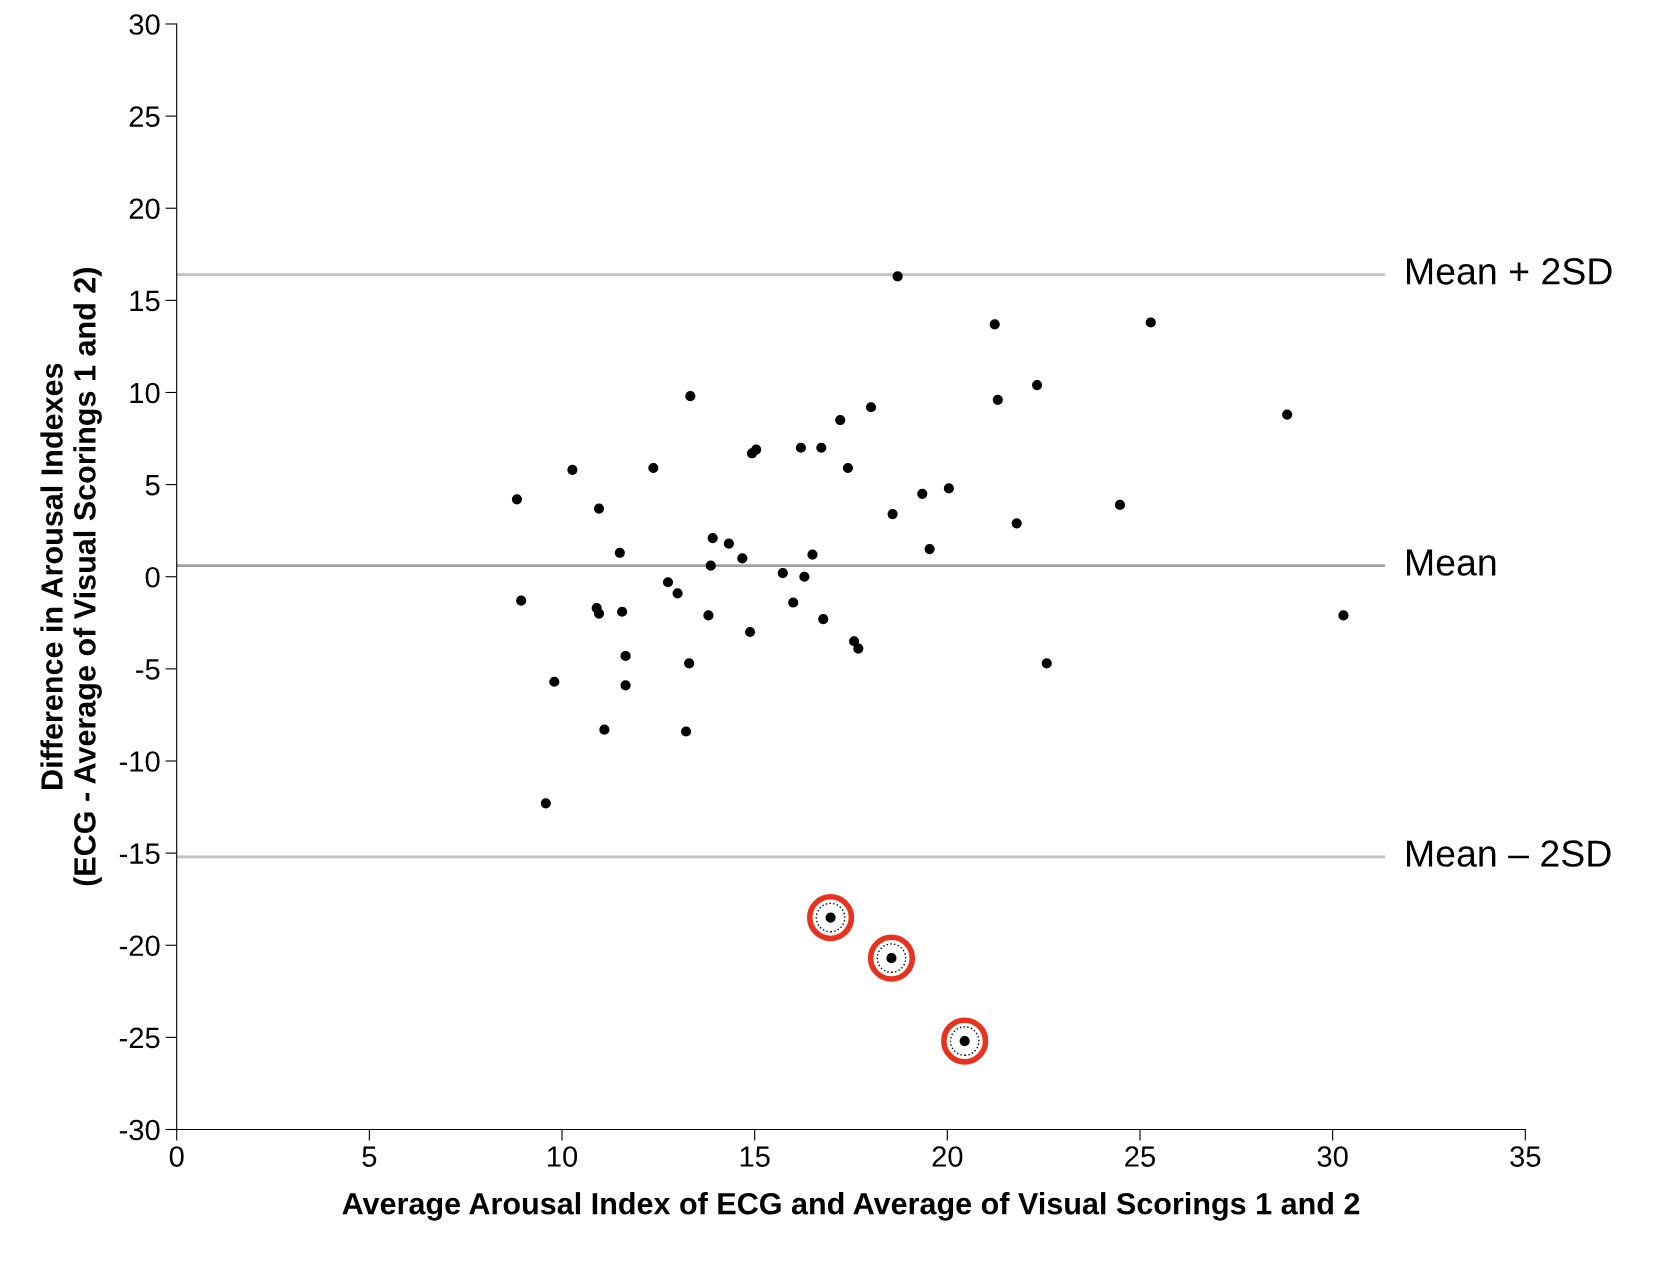 This screenshot has width=1667, height=1262. Describe the element at coordinates (148, 669) in the screenshot. I see `y-tick-label: -5` at that location.